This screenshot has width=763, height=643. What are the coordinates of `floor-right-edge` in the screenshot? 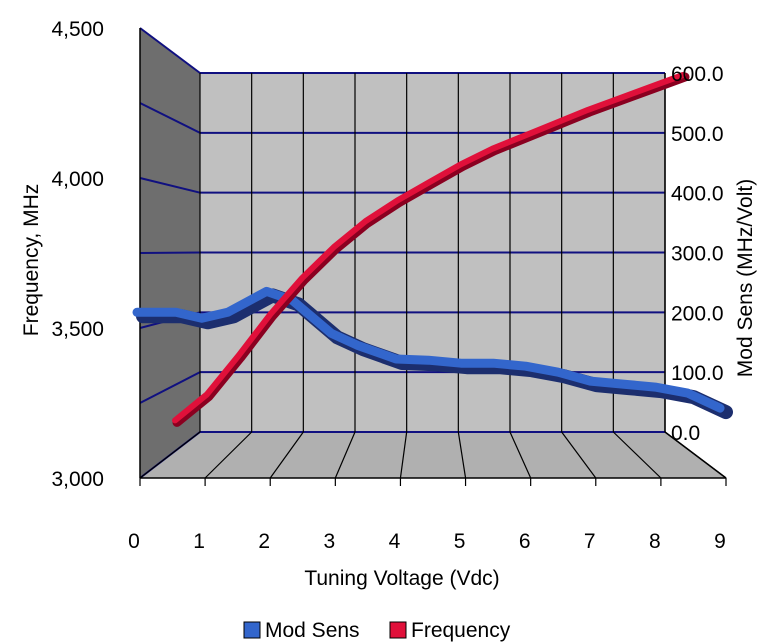 It's located at (695, 455).